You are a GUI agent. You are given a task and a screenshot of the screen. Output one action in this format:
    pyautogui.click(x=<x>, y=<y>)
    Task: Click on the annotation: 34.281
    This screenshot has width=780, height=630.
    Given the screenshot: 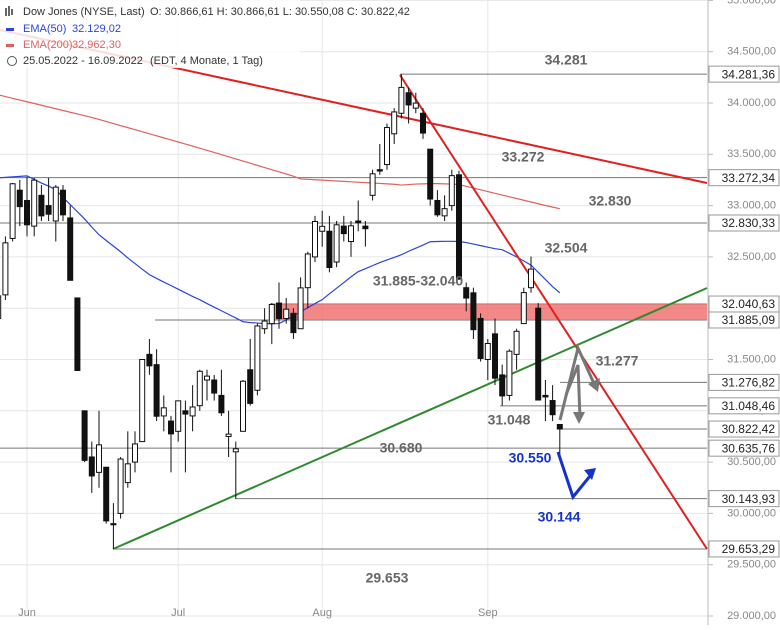 What is the action you would take?
    pyautogui.click(x=566, y=60)
    